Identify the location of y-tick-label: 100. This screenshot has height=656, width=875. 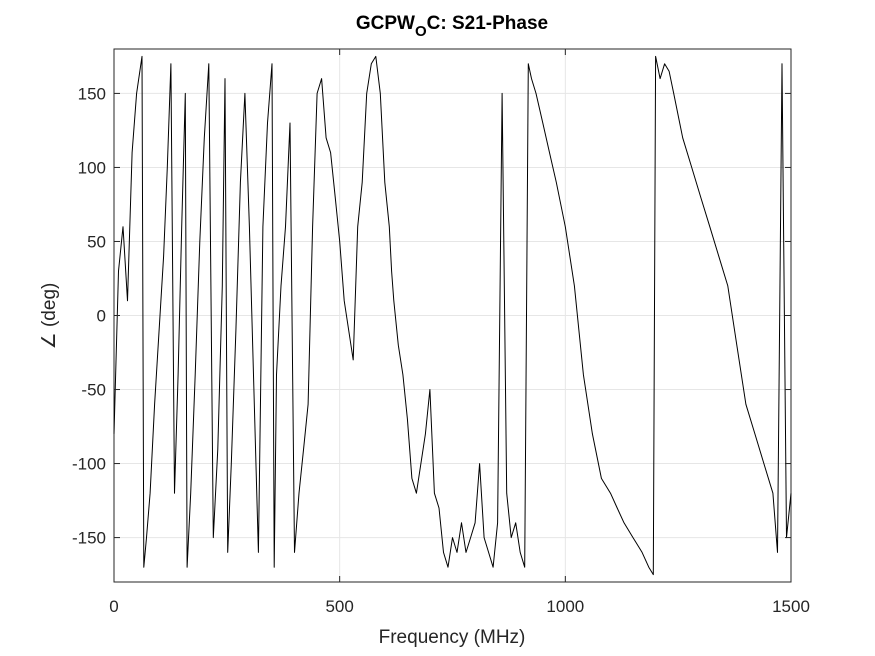
(92, 167).